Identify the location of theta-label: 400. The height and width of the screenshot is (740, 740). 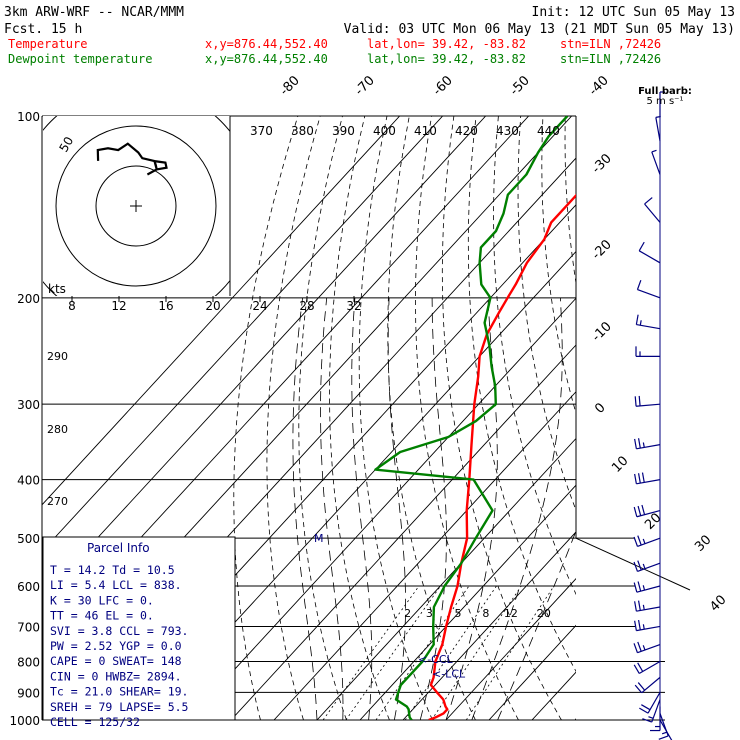
(384, 131).